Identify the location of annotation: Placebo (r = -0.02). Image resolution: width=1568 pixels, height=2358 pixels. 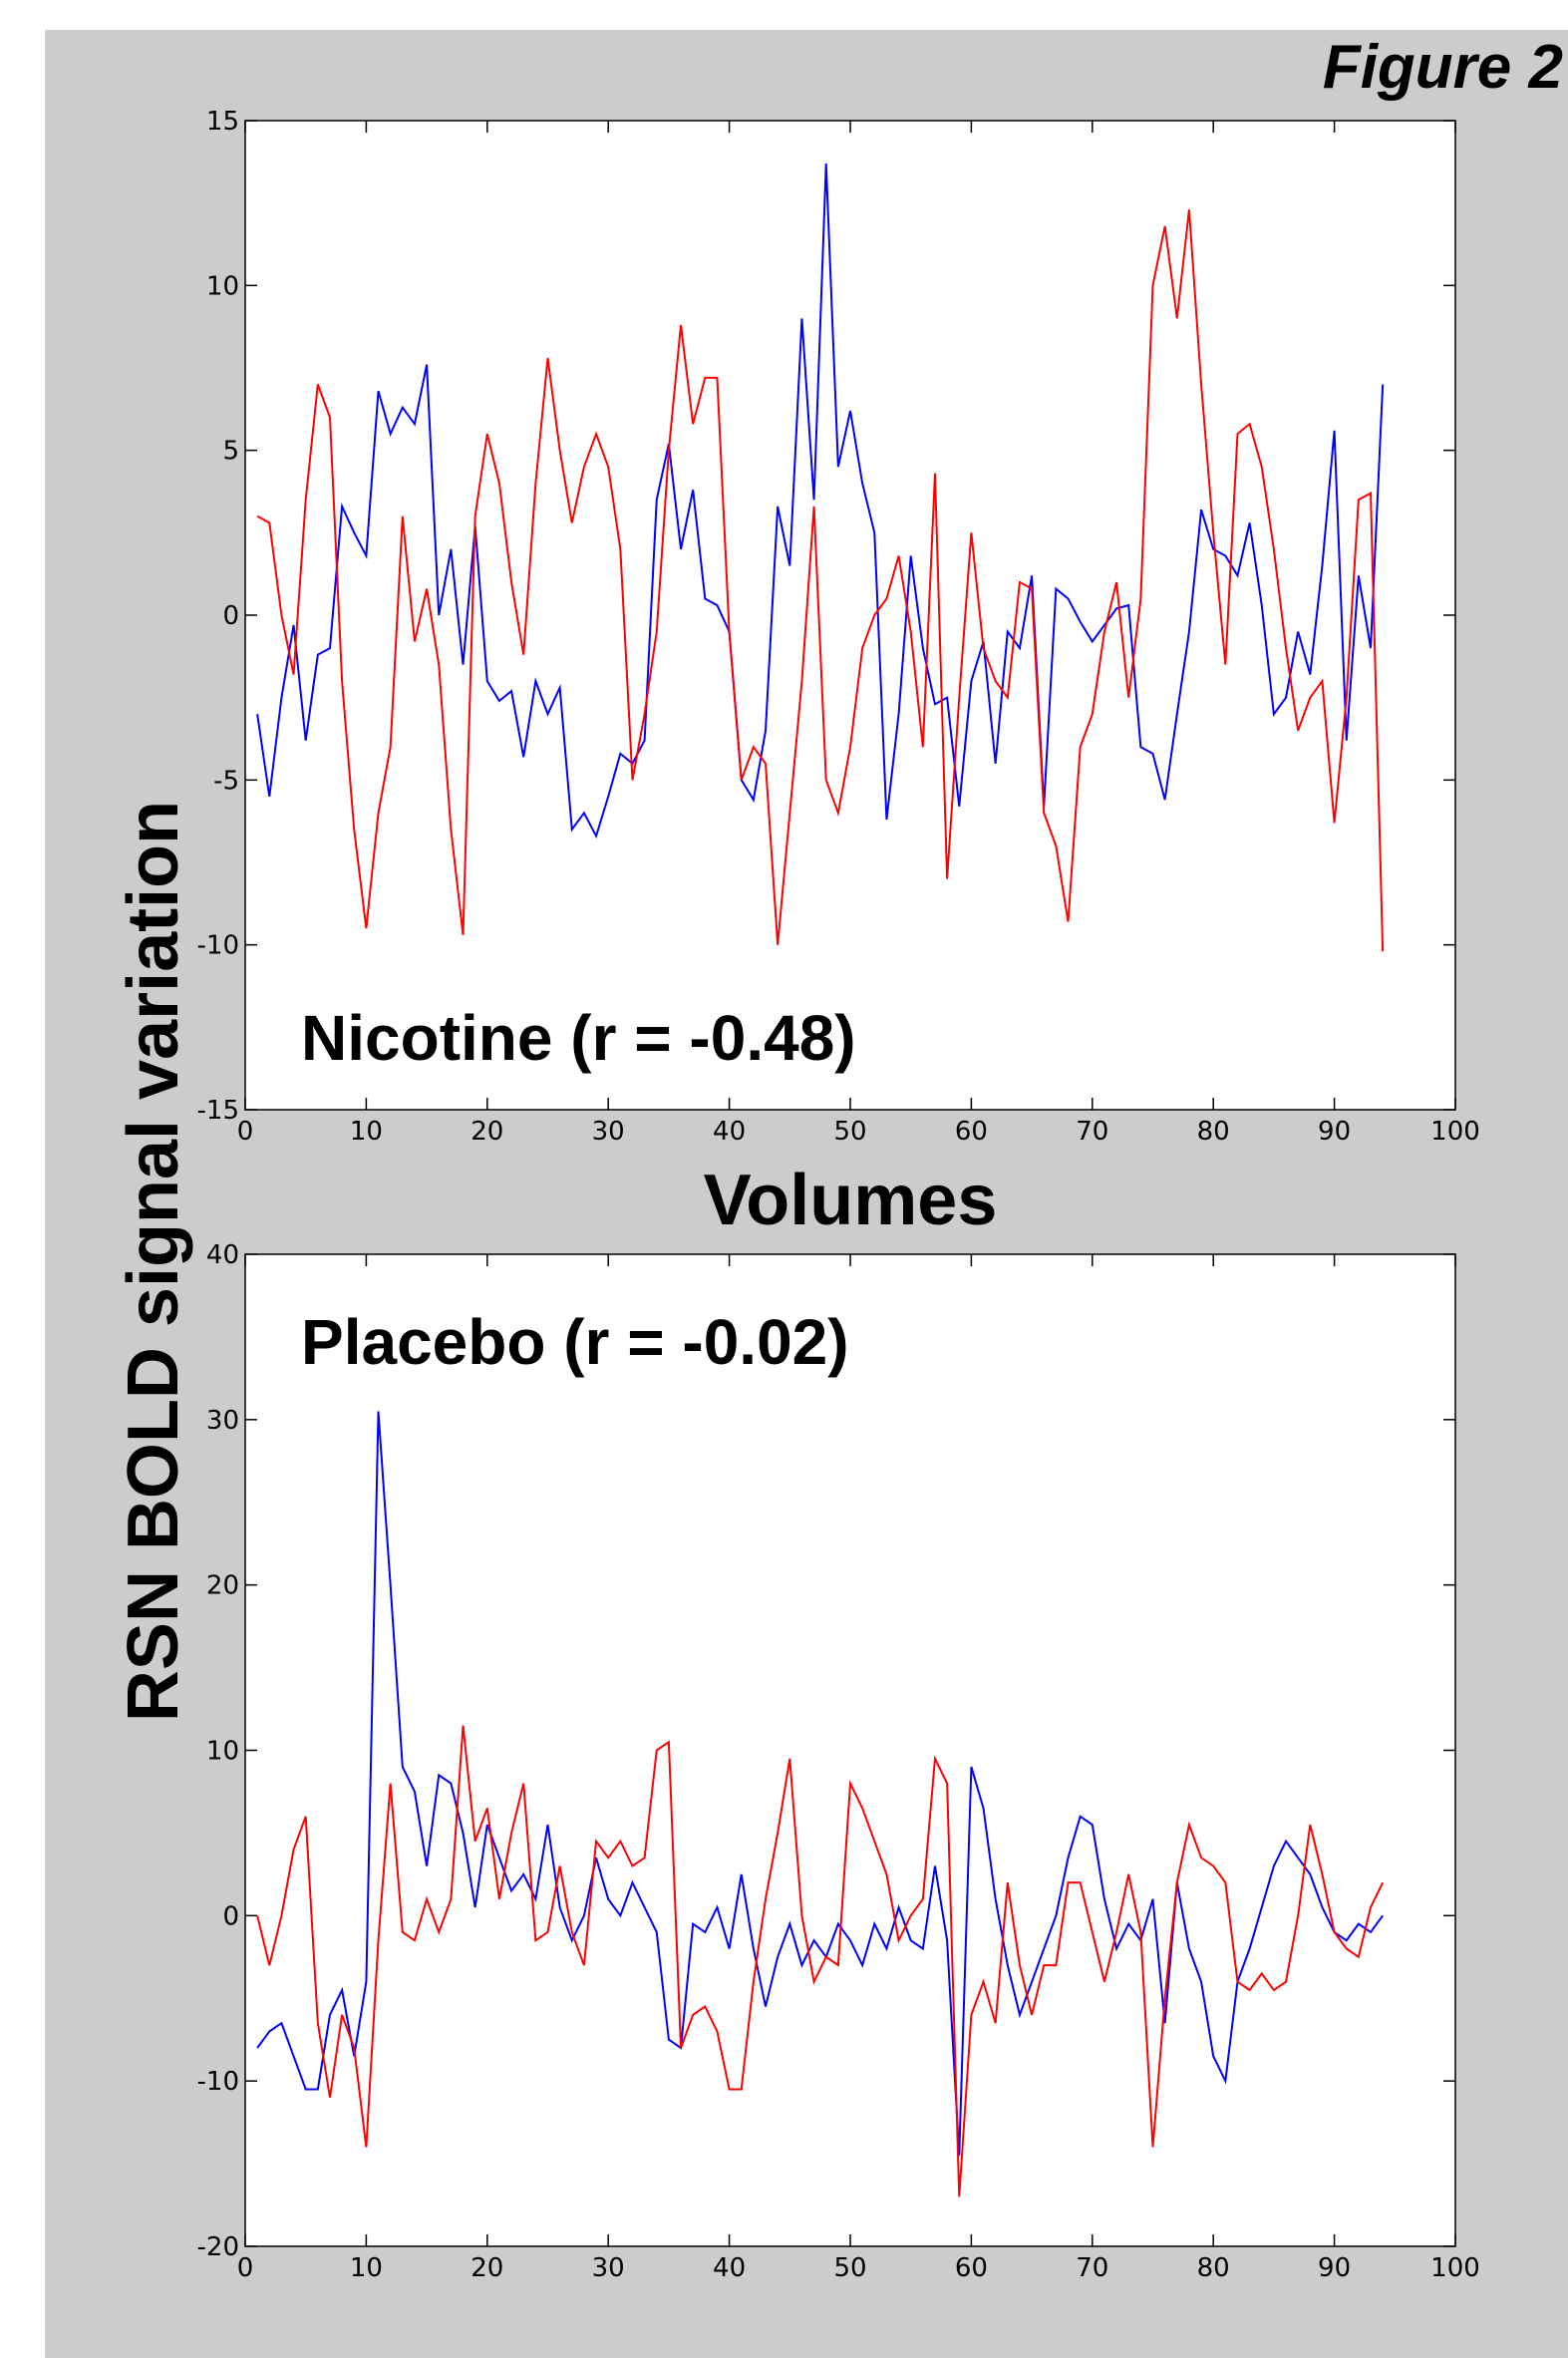
(575, 1342).